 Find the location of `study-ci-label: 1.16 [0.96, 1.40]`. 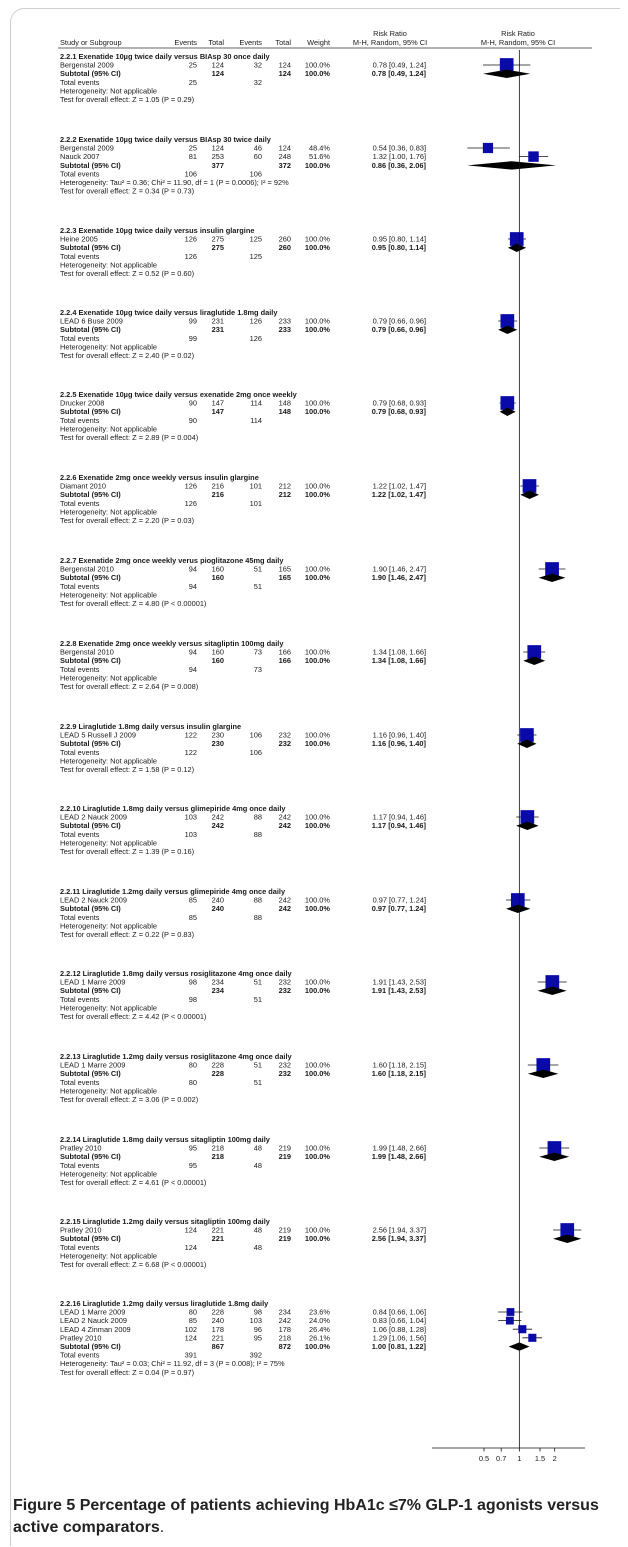

study-ci-label: 1.16 [0.96, 1.40] is located at coordinates (399, 735).